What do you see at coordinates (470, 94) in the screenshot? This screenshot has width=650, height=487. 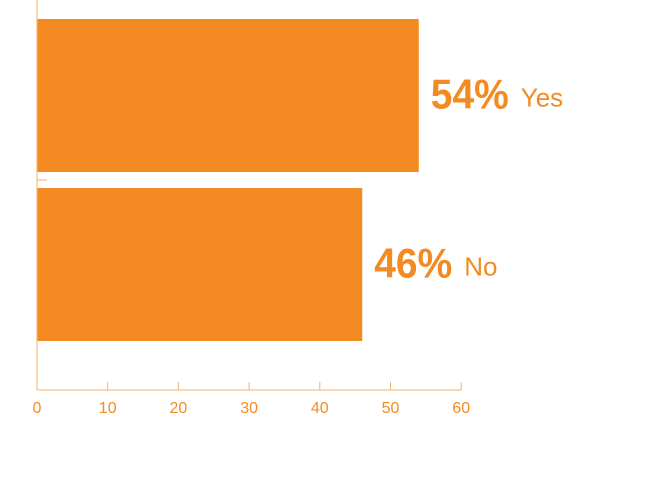 I see `value-label-yes: 54%` at bounding box center [470, 94].